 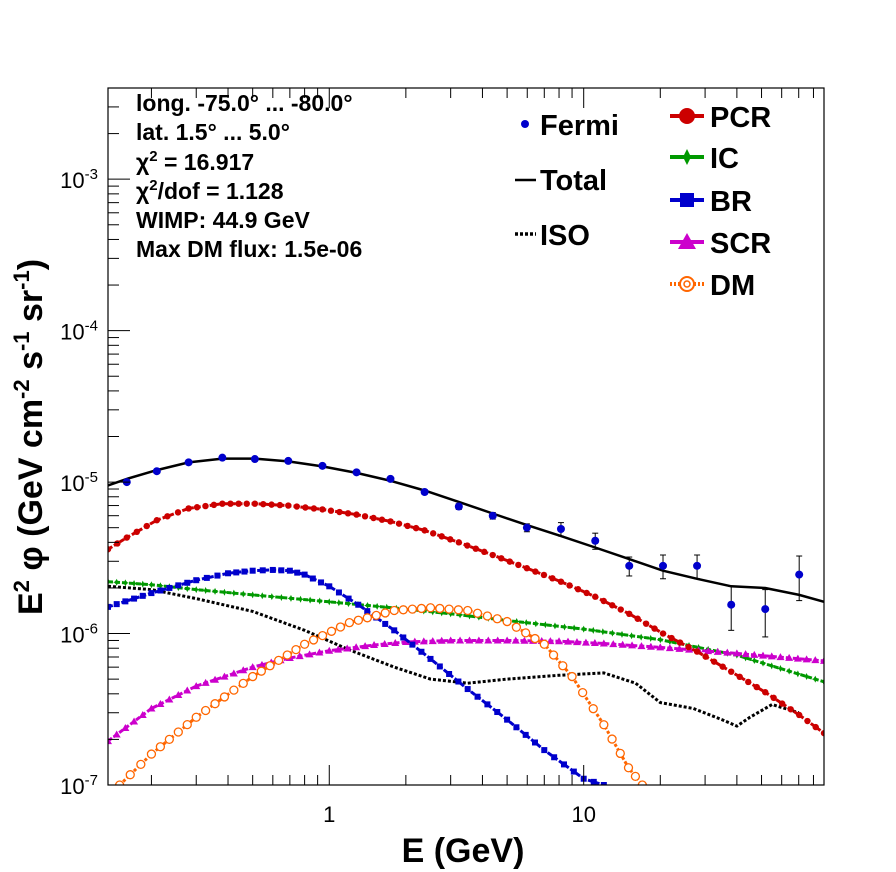 I want to click on legend-br-marker, so click(x=687, y=200).